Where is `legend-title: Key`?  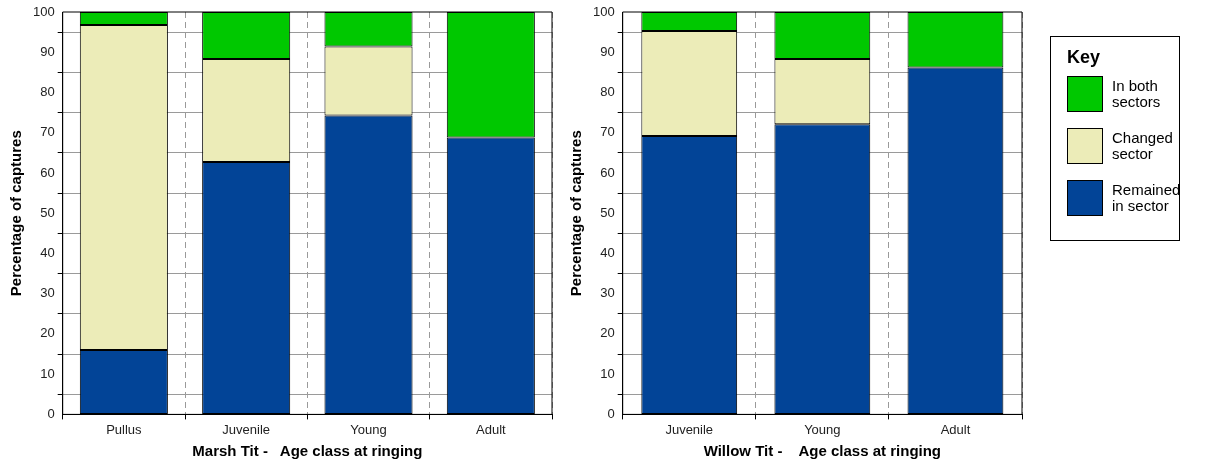 legend-title: Key is located at coordinates (1084, 57).